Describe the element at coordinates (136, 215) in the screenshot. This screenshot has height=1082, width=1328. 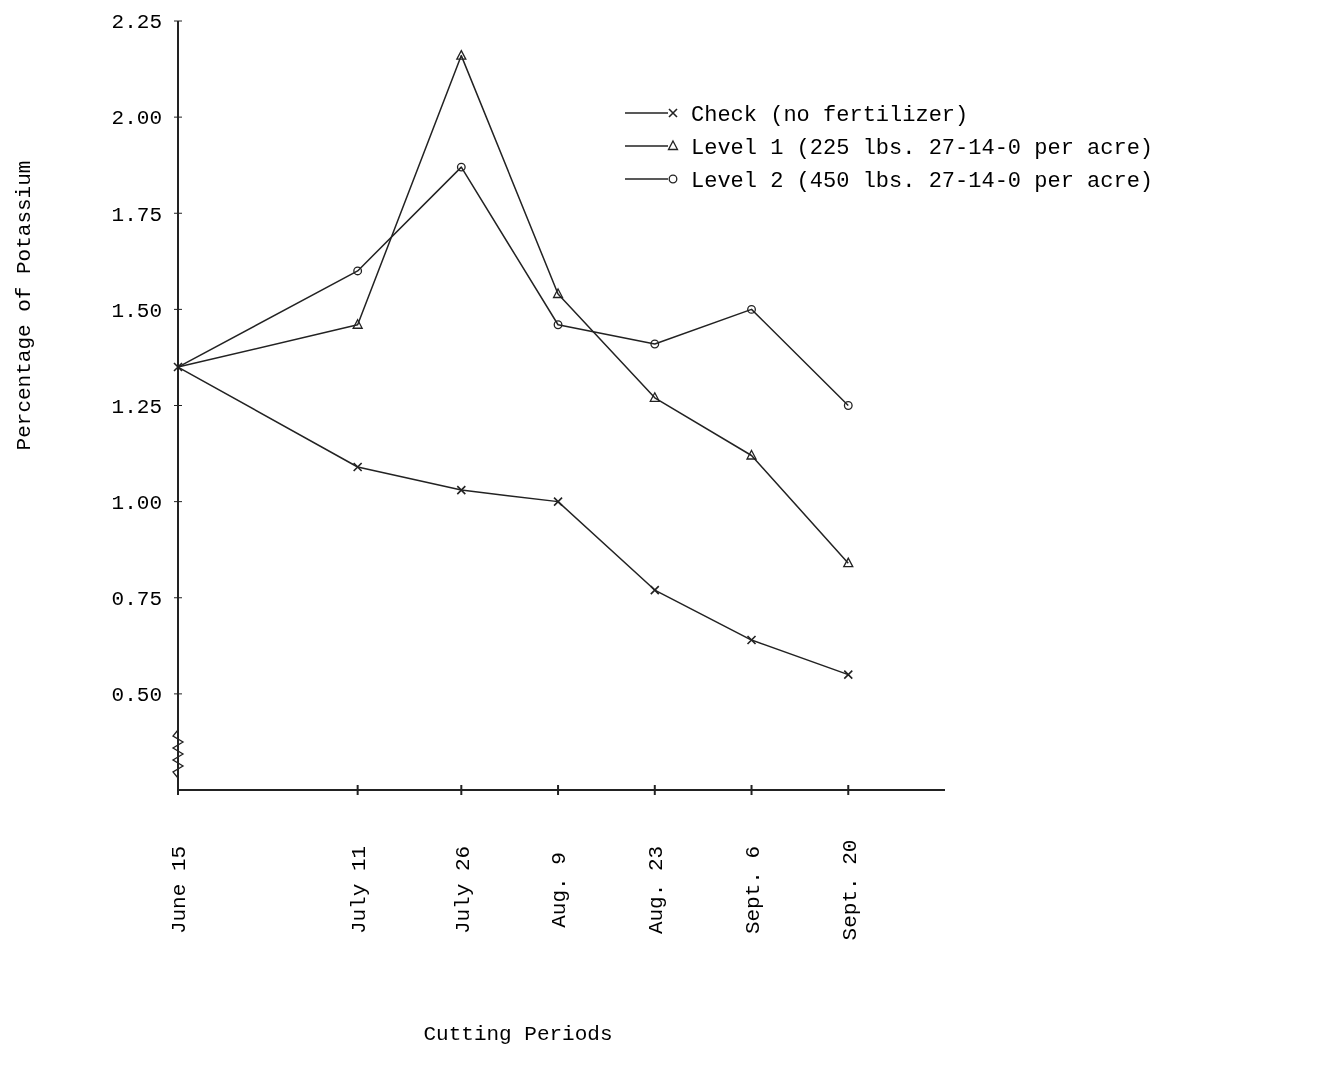
I see `y-tick-label: 1.75` at that location.